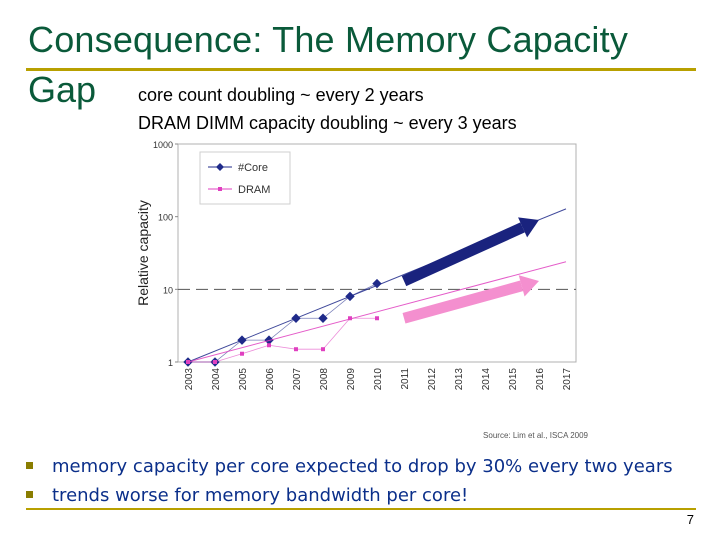 This screenshot has width=720, height=540. Describe the element at coordinates (189, 379) in the screenshot. I see `x-tick-label: 2003` at that location.